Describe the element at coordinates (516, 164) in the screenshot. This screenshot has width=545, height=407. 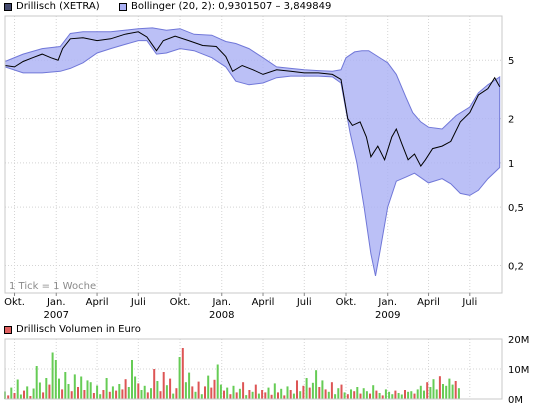
I see `price-y-axis: 5 2 1 0,5 0,2` at that location.